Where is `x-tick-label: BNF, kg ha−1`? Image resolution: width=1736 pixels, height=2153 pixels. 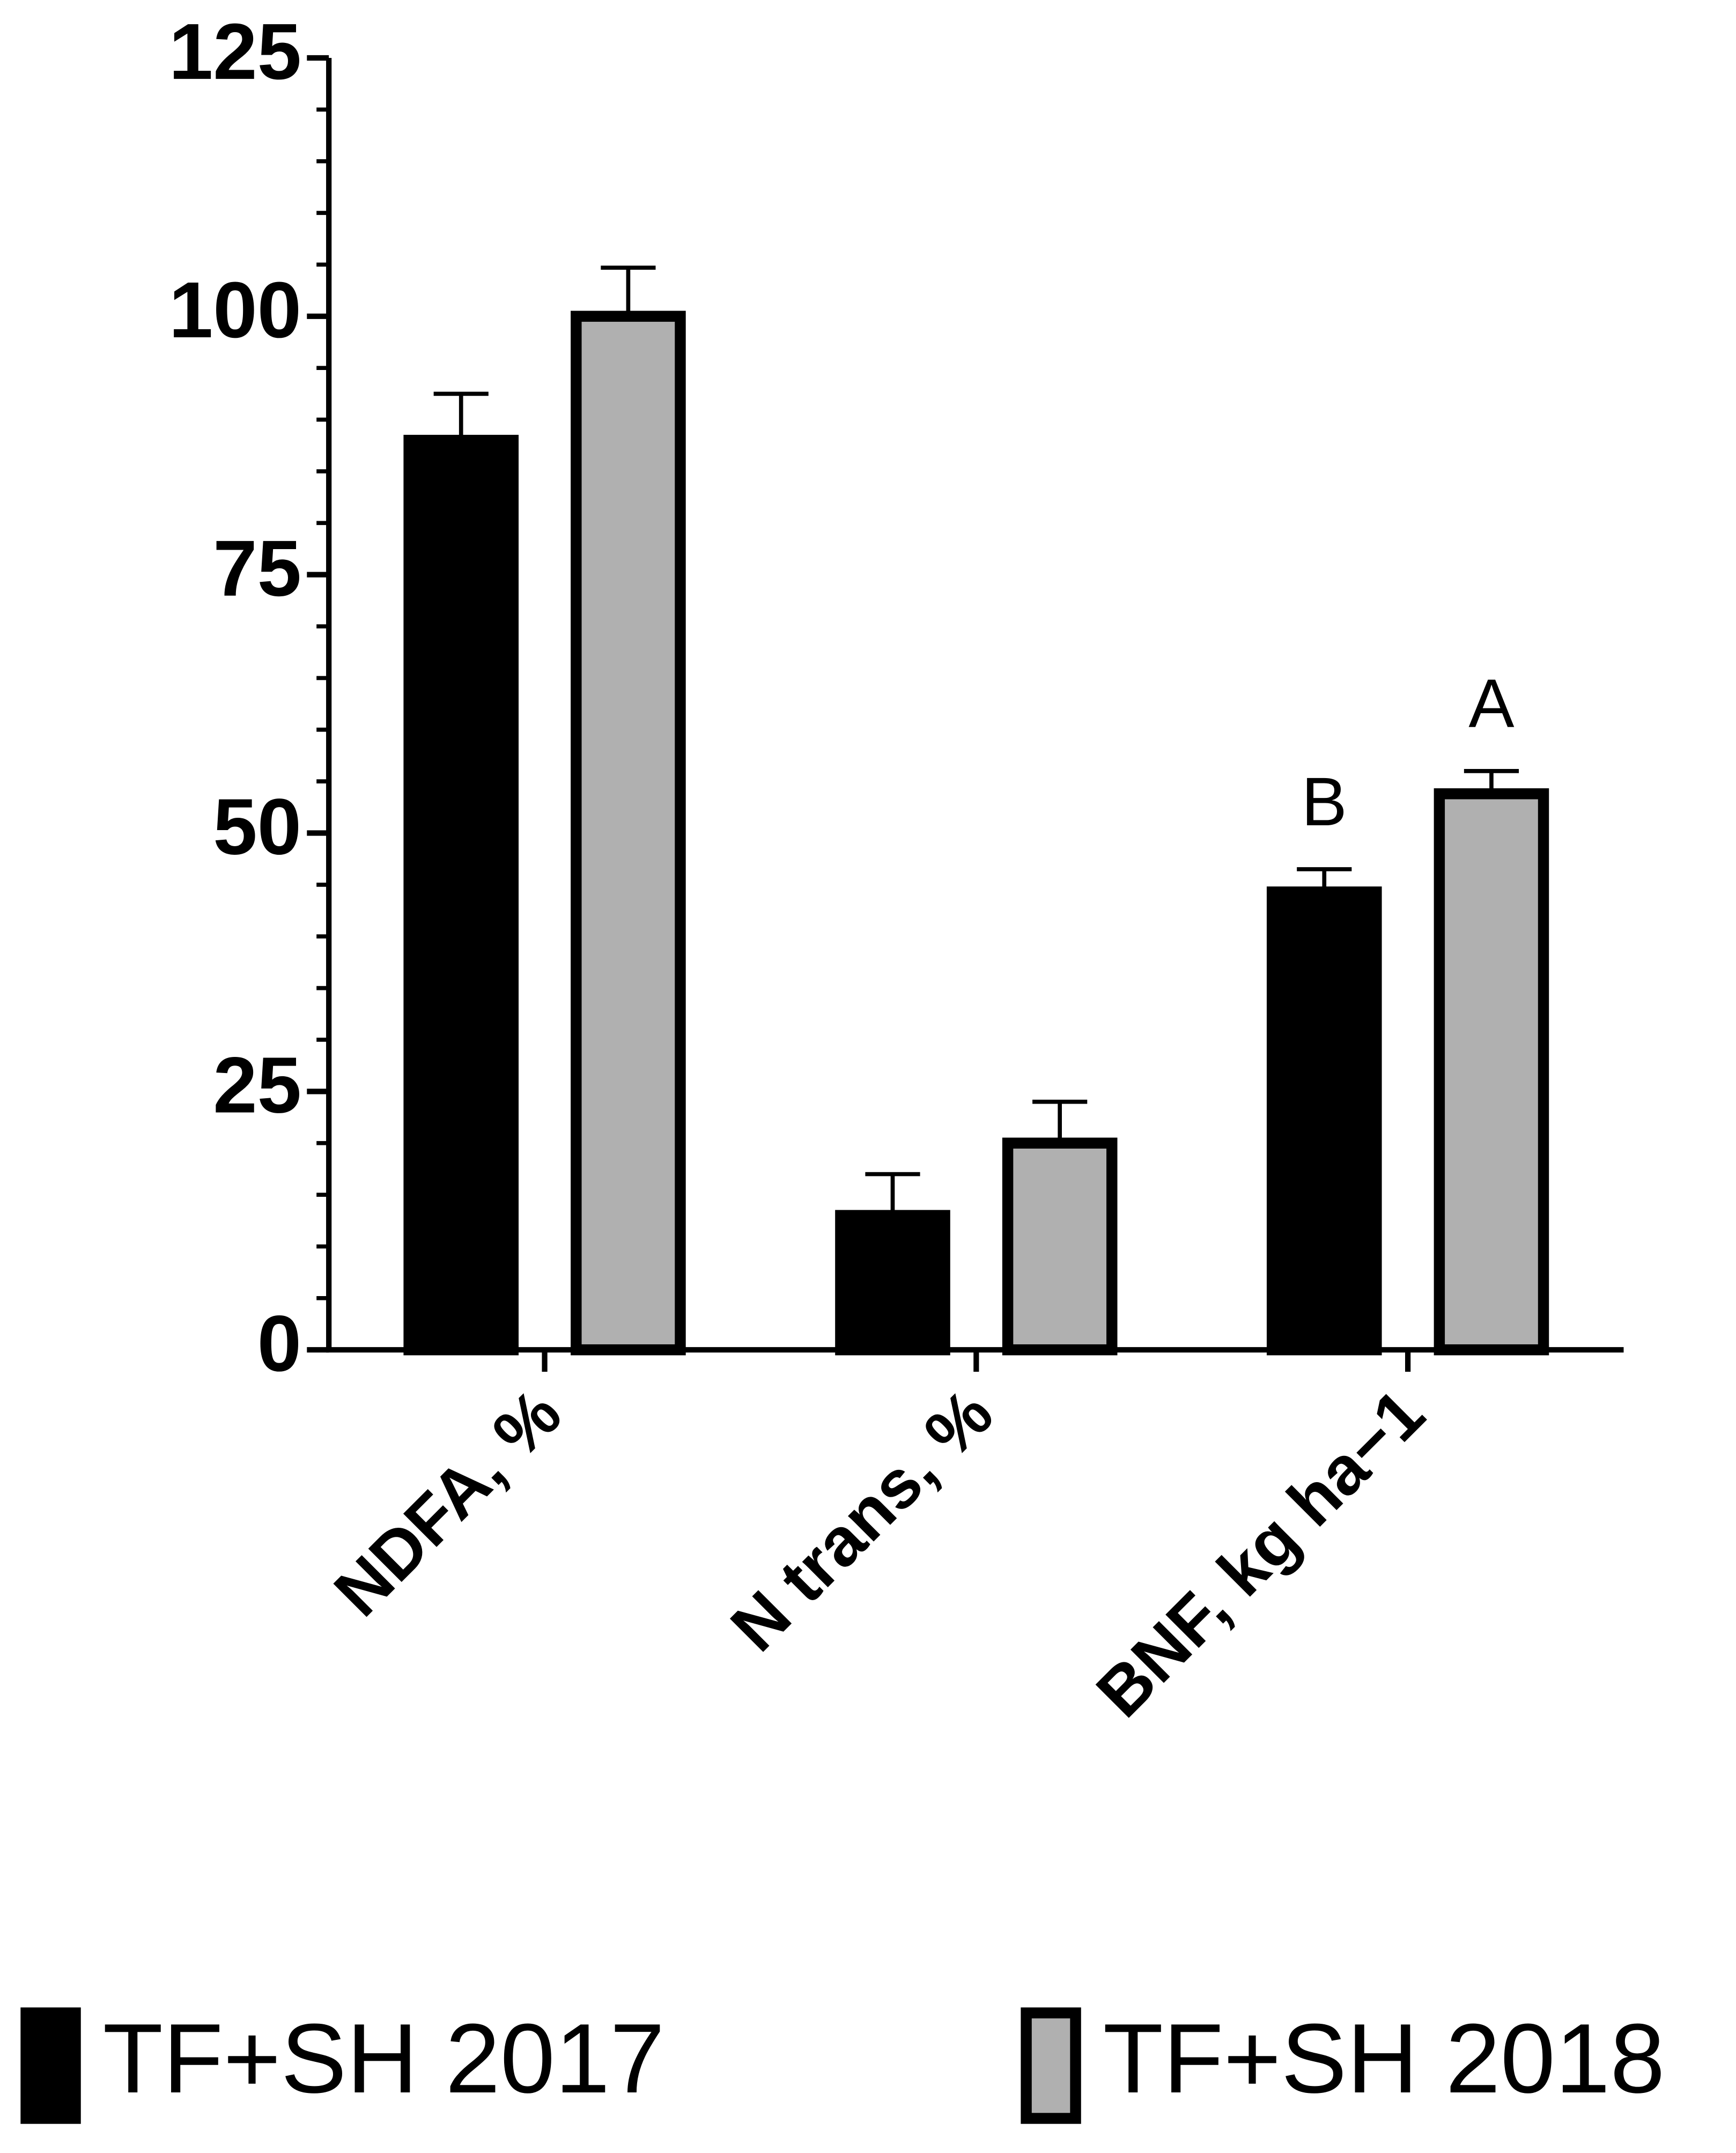 x-tick-label: BNF, kg ha−1 is located at coordinates (1260, 1553).